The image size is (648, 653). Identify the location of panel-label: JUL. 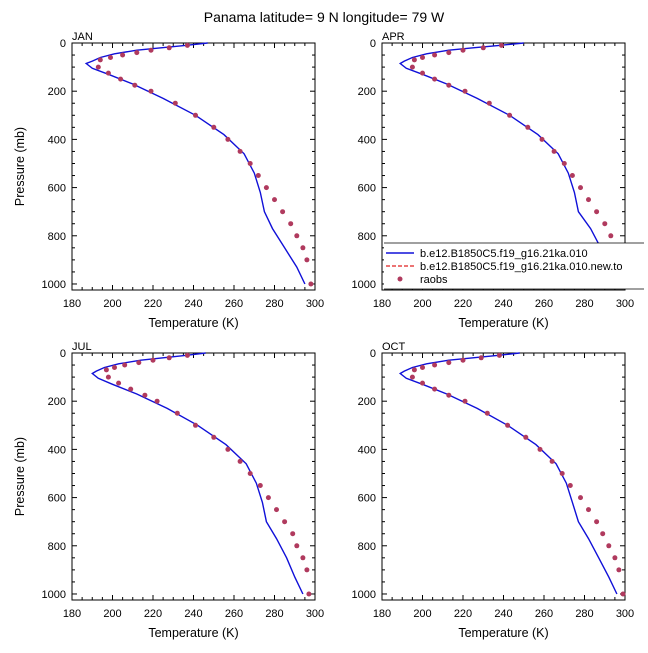
(82, 347).